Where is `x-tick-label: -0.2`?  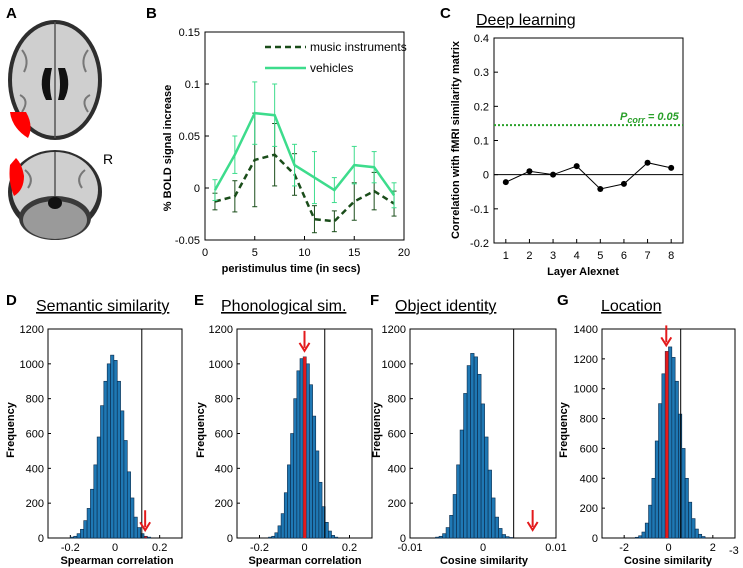 x-tick-label: -0.2 is located at coordinates (70, 548).